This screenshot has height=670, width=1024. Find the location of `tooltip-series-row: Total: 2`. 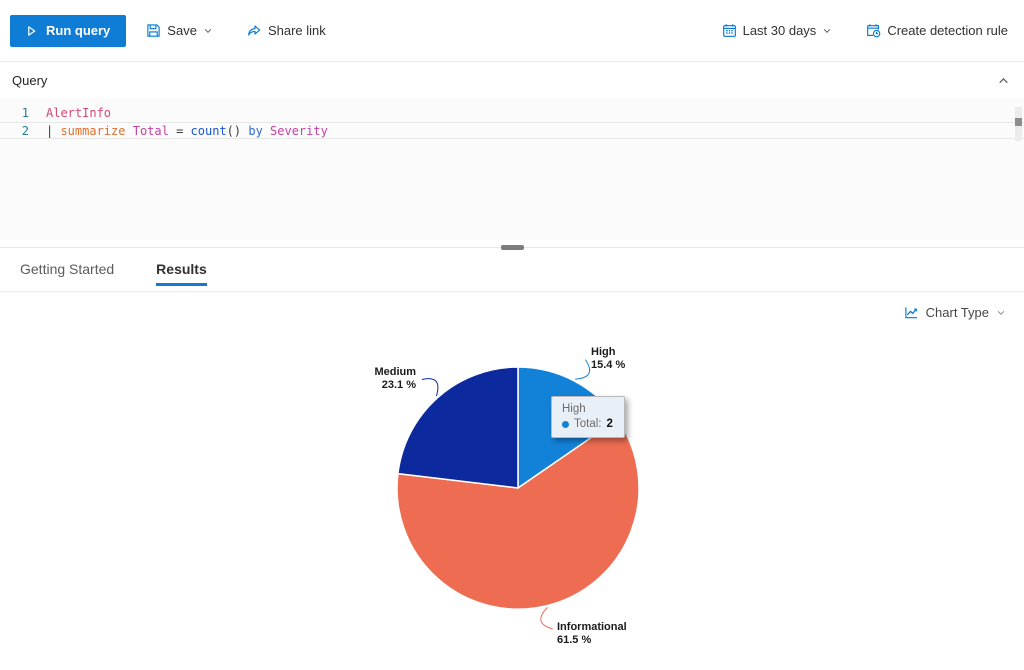

tooltip-series-row: Total: 2 is located at coordinates (587, 424).